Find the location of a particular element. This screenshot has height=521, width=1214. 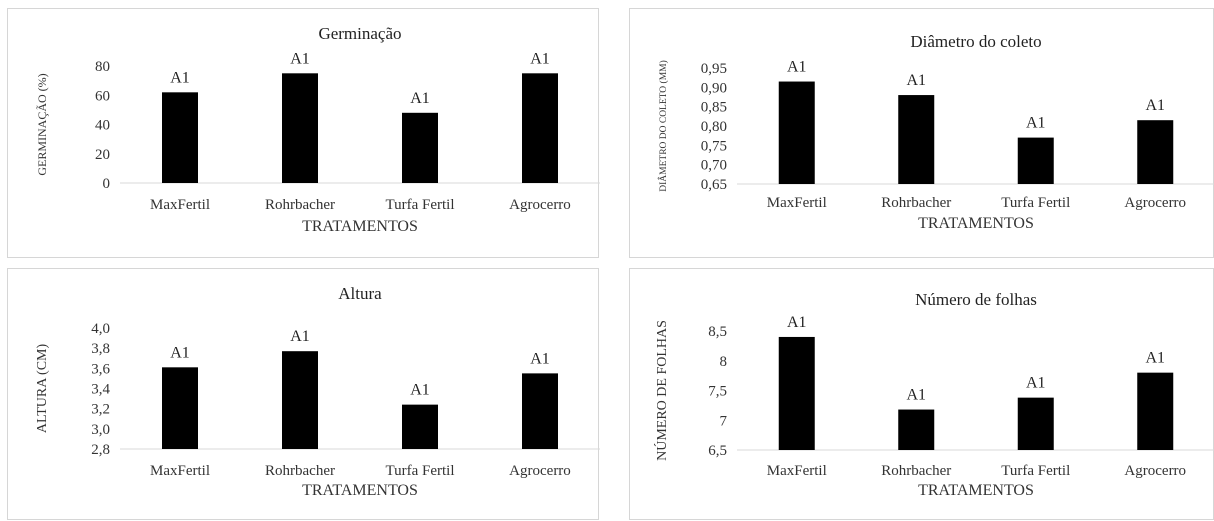

y-tick-label: 3,2 is located at coordinates (100, 410).